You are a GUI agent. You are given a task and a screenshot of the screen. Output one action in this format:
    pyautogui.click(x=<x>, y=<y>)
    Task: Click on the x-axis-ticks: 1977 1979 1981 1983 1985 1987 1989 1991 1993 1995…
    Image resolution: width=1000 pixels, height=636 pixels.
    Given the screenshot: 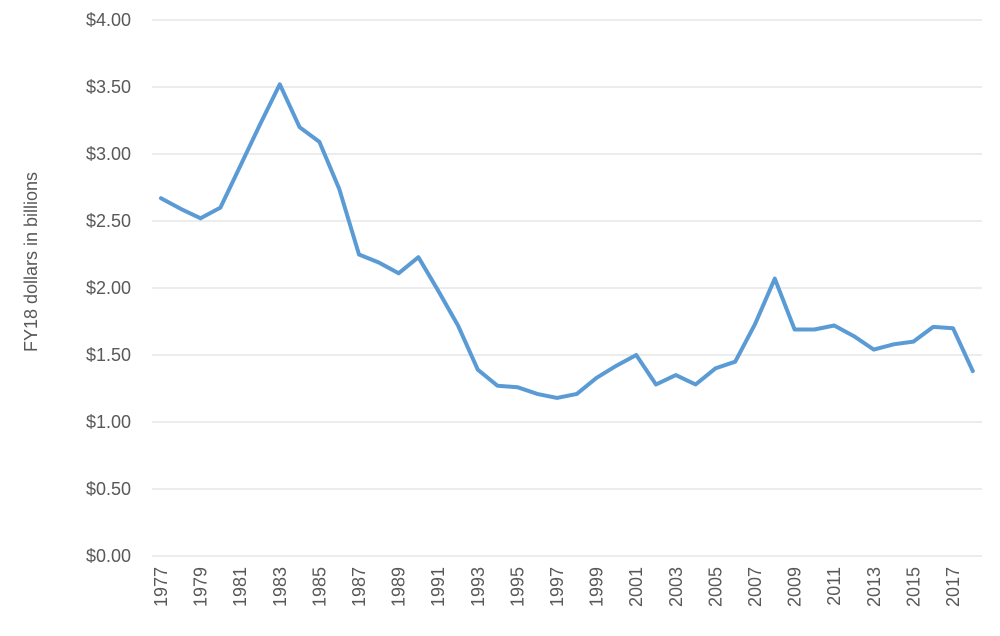 What is the action you would take?
    pyautogui.click(x=557, y=587)
    